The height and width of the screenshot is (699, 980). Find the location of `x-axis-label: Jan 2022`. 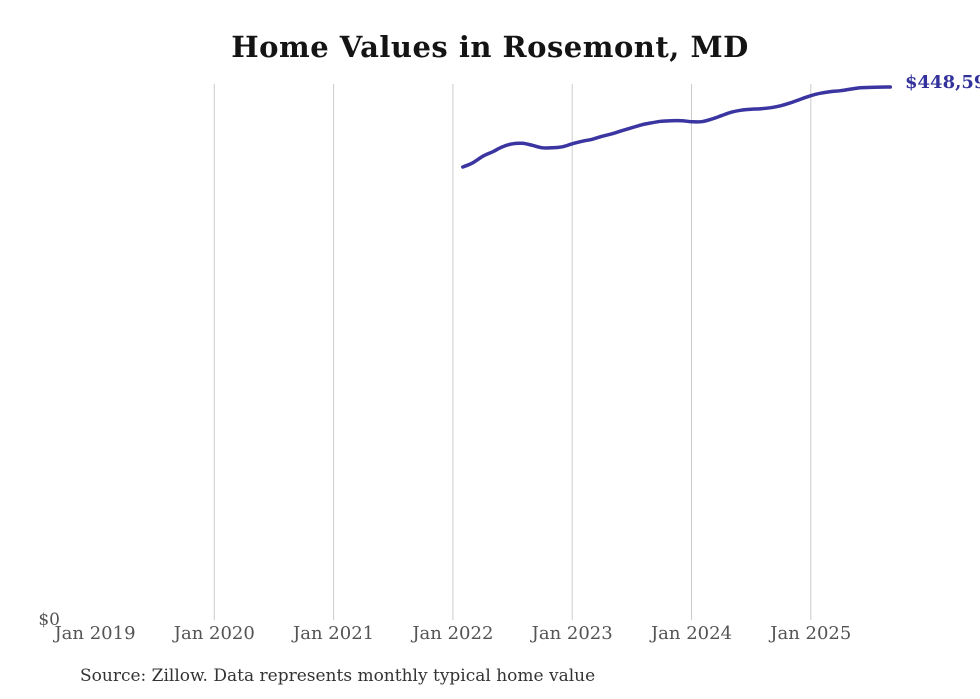

x-axis-label: Jan 2022 is located at coordinates (453, 633).